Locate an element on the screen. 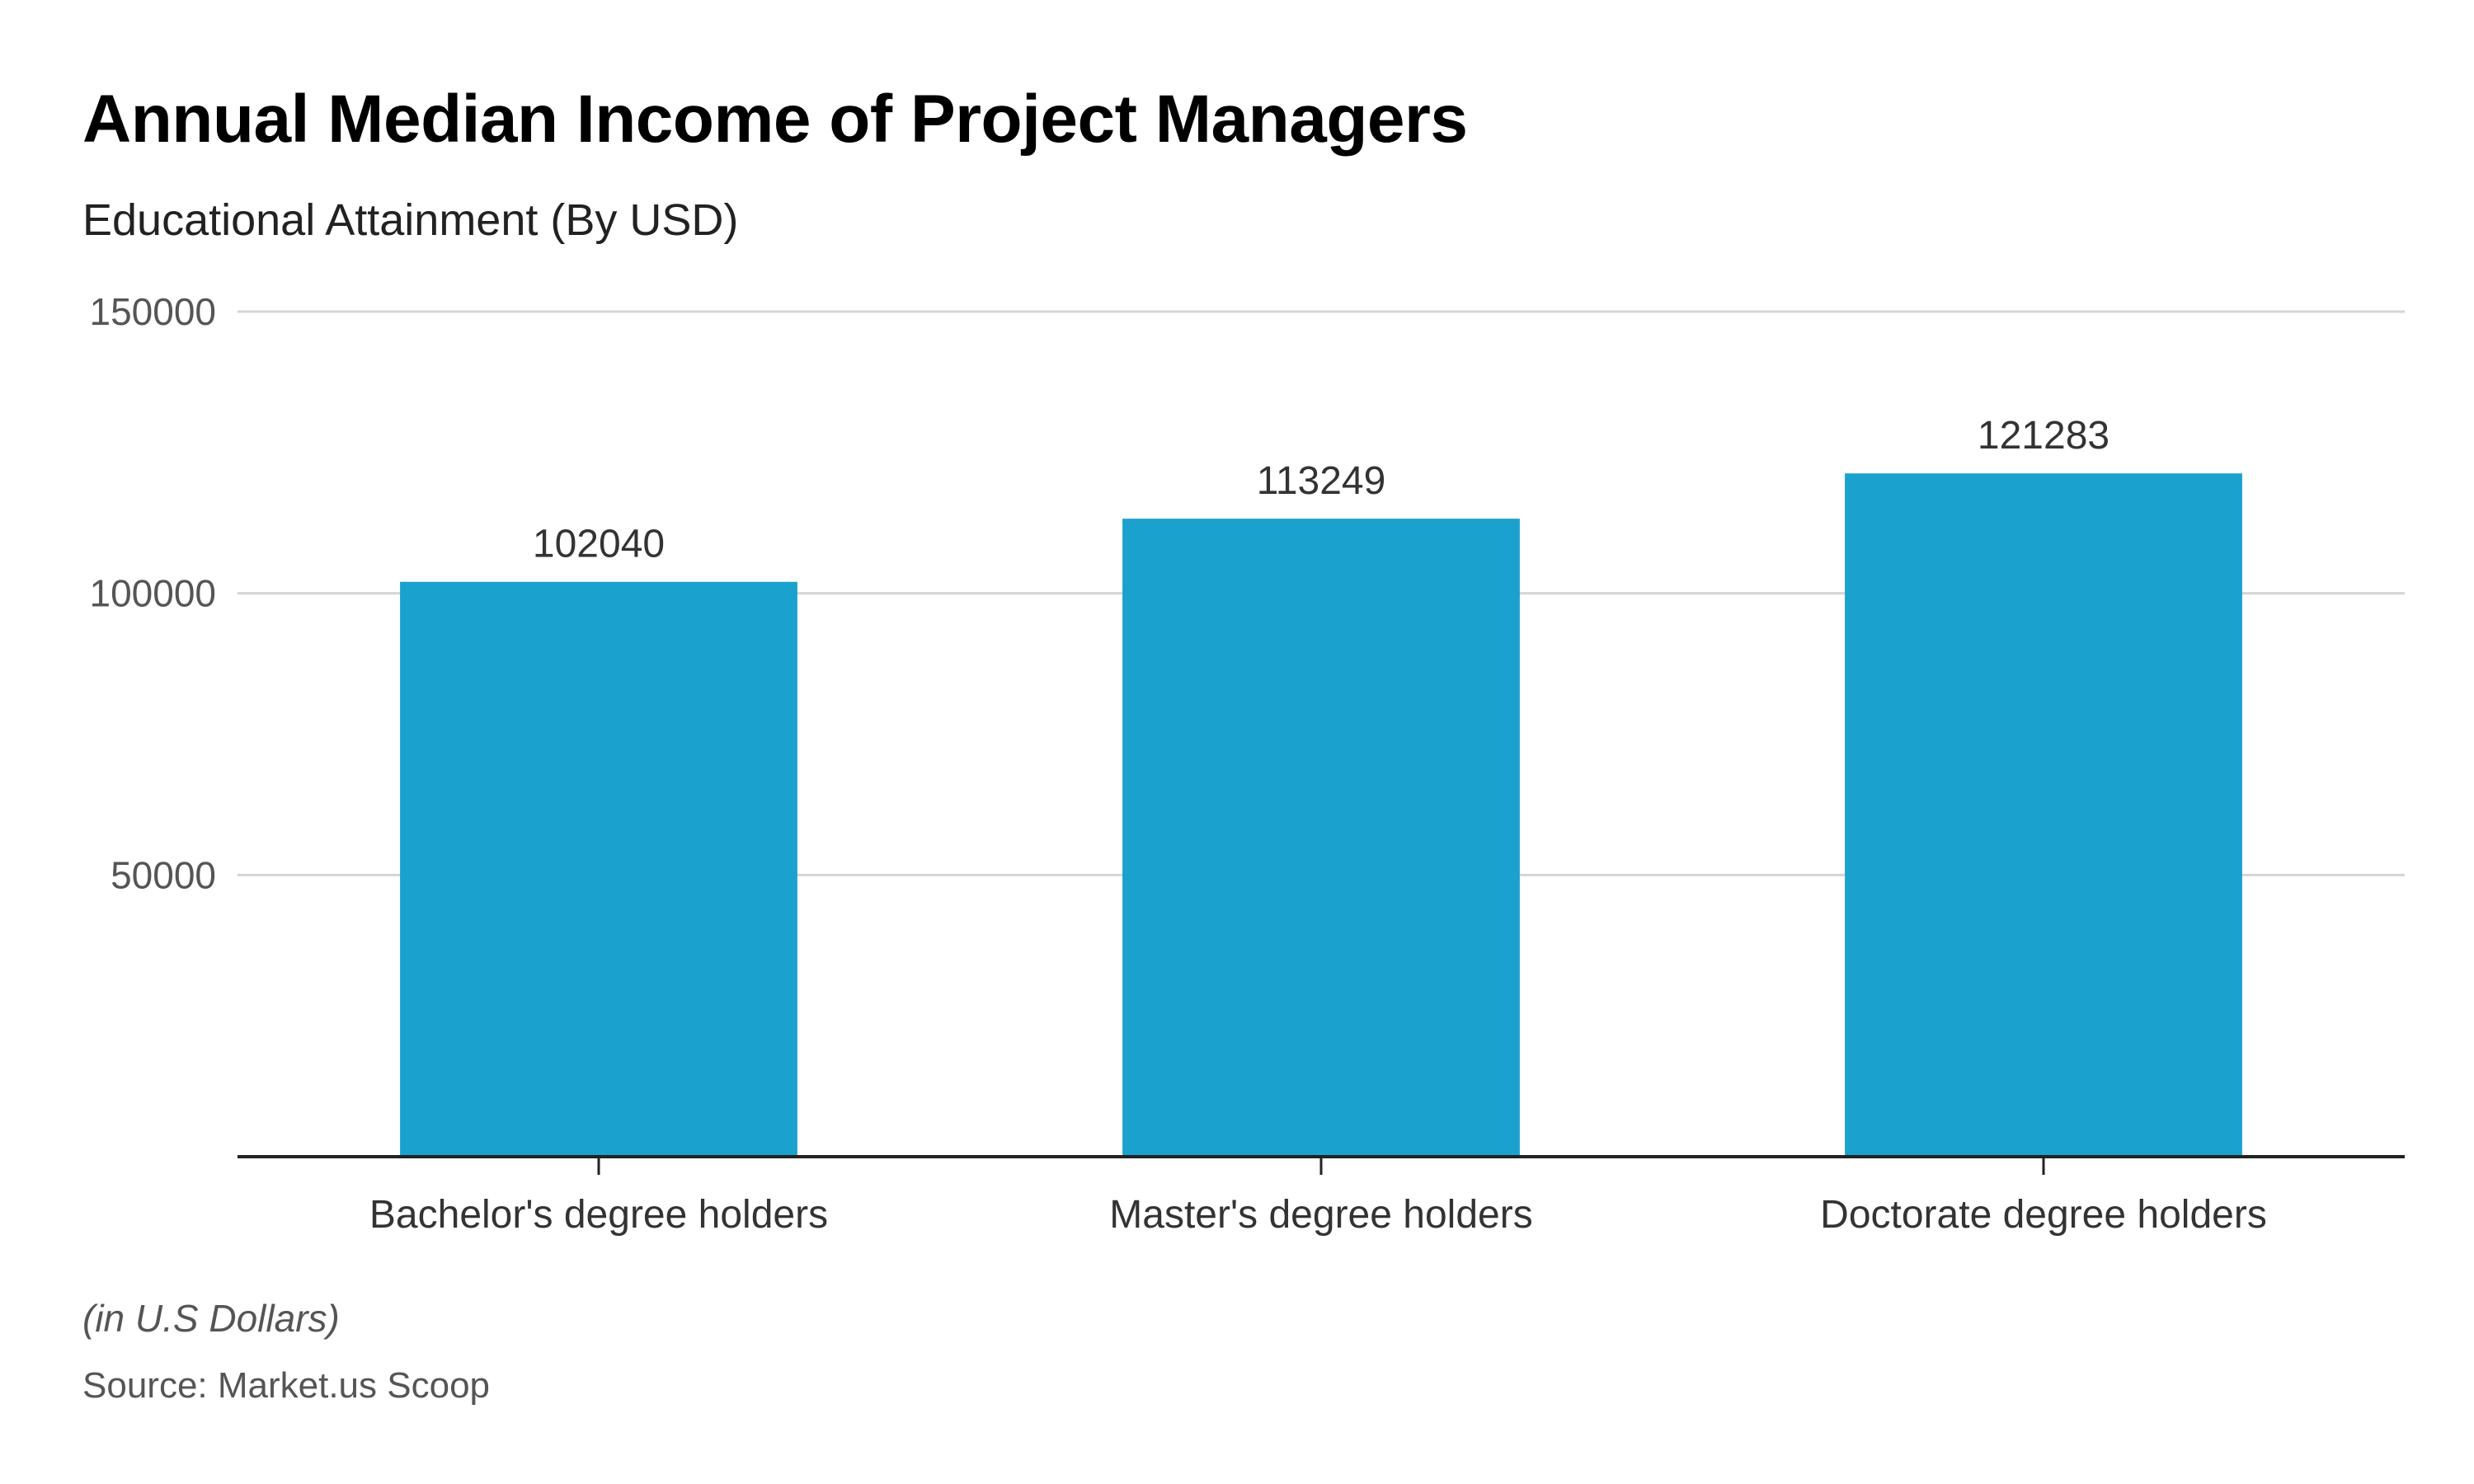  y-axis-ticks: 50000 100000 150000 is located at coordinates (153, 593).